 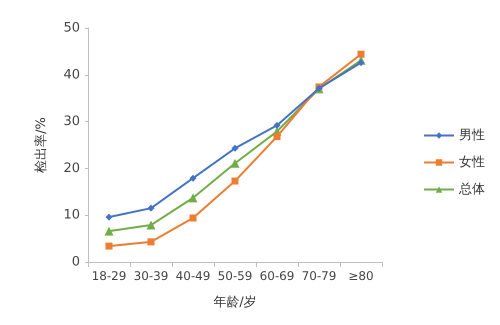 I want to click on legend-label: 总体, so click(x=471, y=189).